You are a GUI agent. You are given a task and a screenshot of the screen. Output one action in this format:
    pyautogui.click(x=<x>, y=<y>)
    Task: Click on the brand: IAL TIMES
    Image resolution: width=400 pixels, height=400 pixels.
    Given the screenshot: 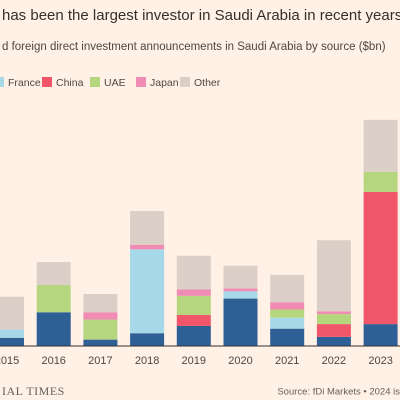 What is the action you would take?
    pyautogui.click(x=33, y=391)
    